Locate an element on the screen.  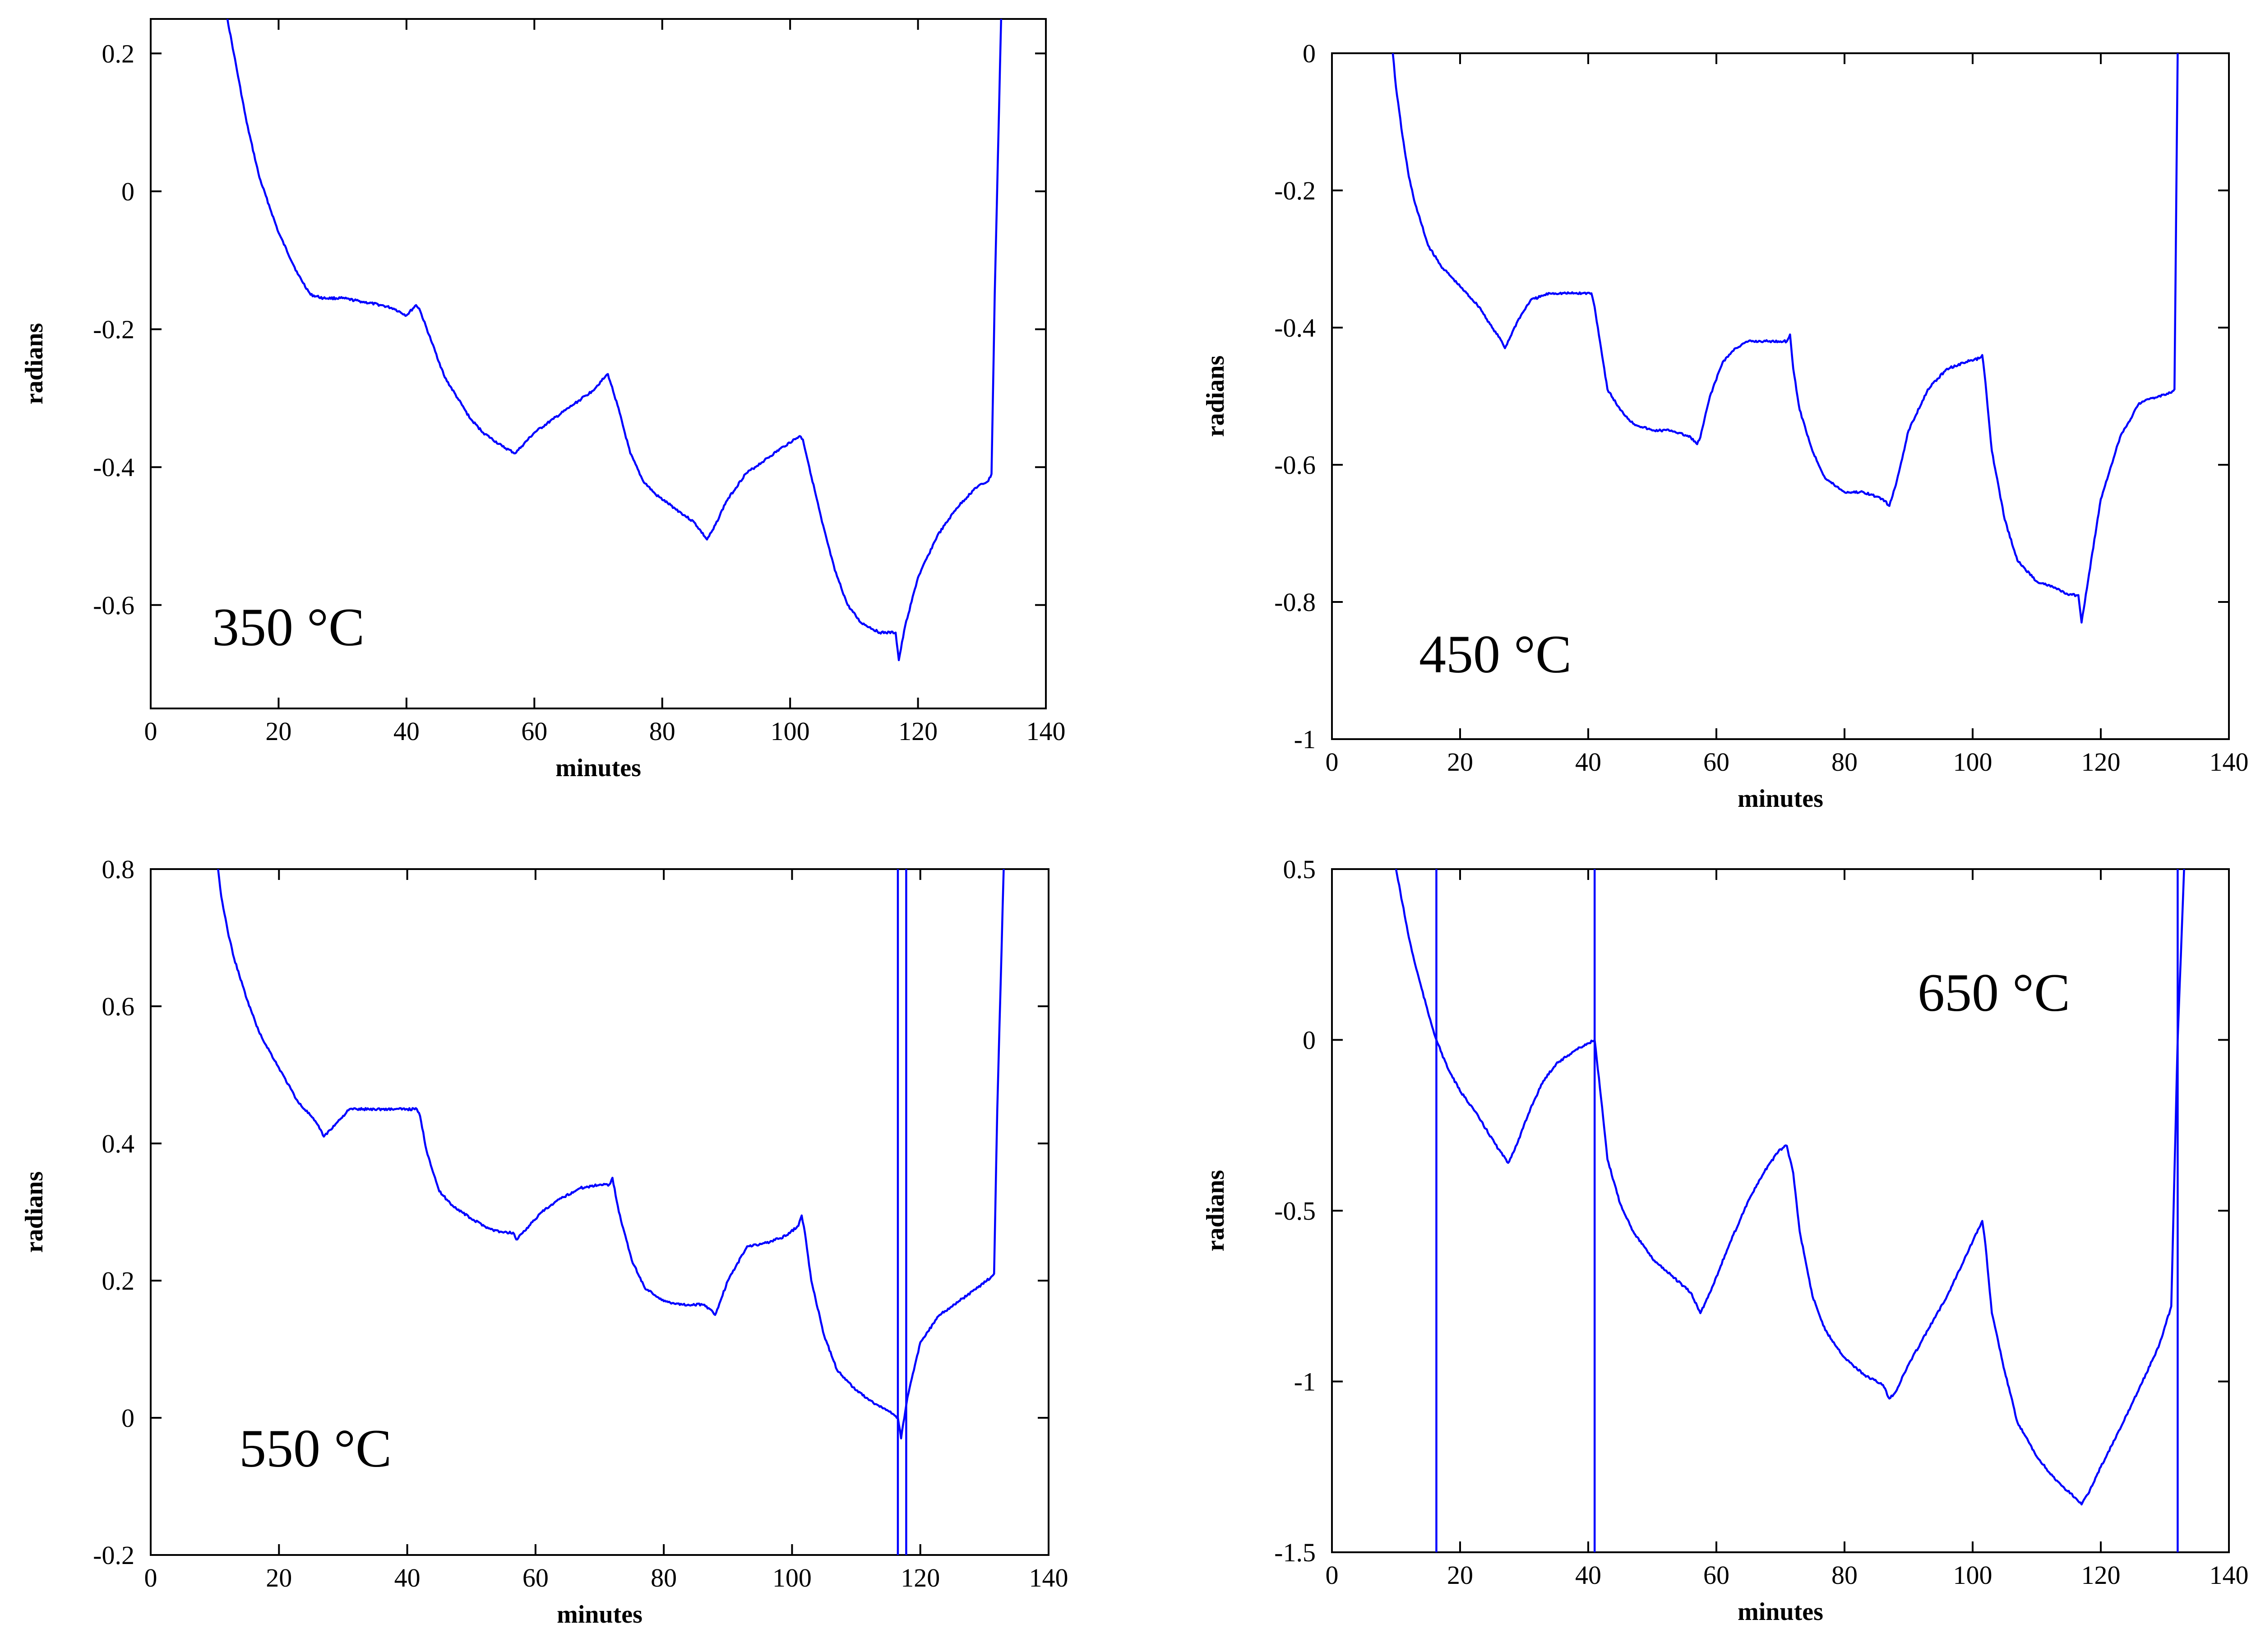
temperature-label-450-c: 450 °C is located at coordinates (1495, 654).